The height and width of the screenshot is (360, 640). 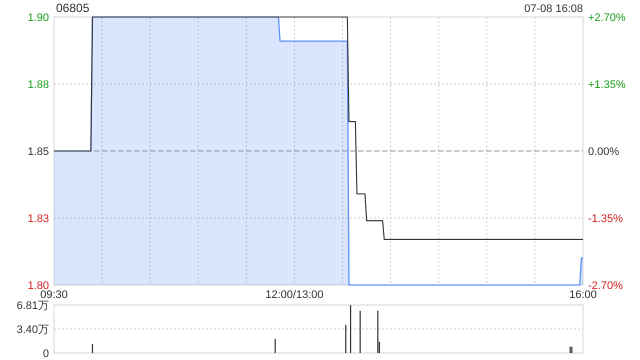 I want to click on y-tick-label: 1.80, so click(x=38, y=286).